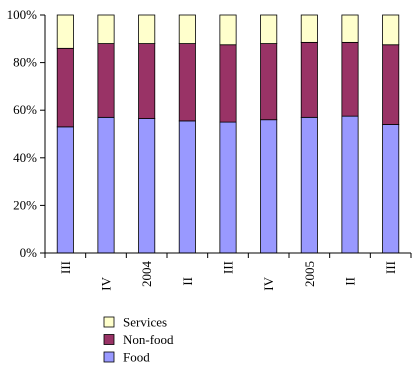  What do you see at coordinates (25, 109) in the screenshot?
I see `y-tick-label: 60%` at bounding box center [25, 109].